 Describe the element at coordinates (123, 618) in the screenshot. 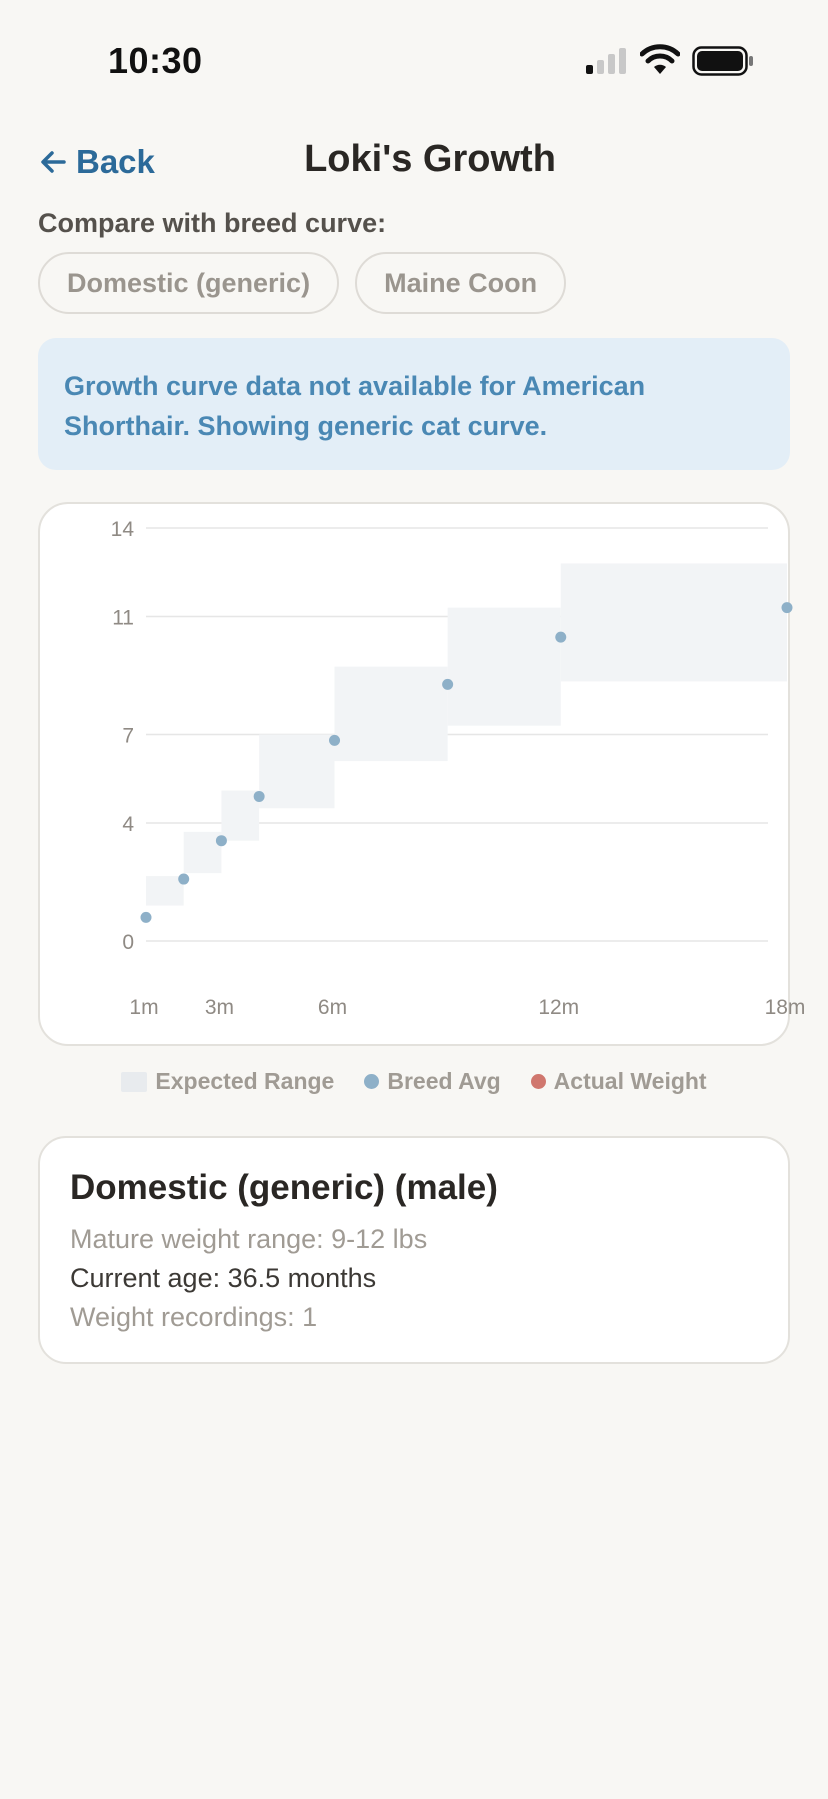

I see `y-tick-label: 11` at that location.